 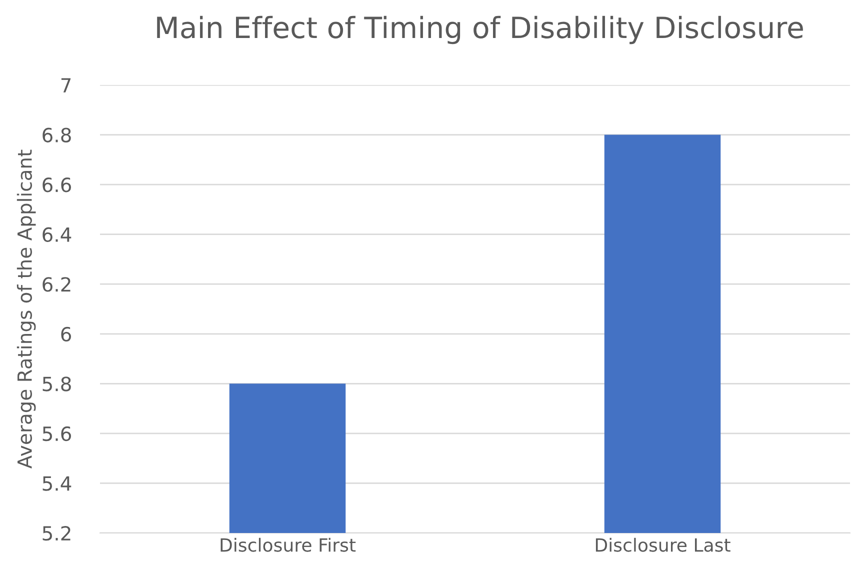 I want to click on y-axis-title: Average Ratings of the Applicant, so click(x=26, y=309).